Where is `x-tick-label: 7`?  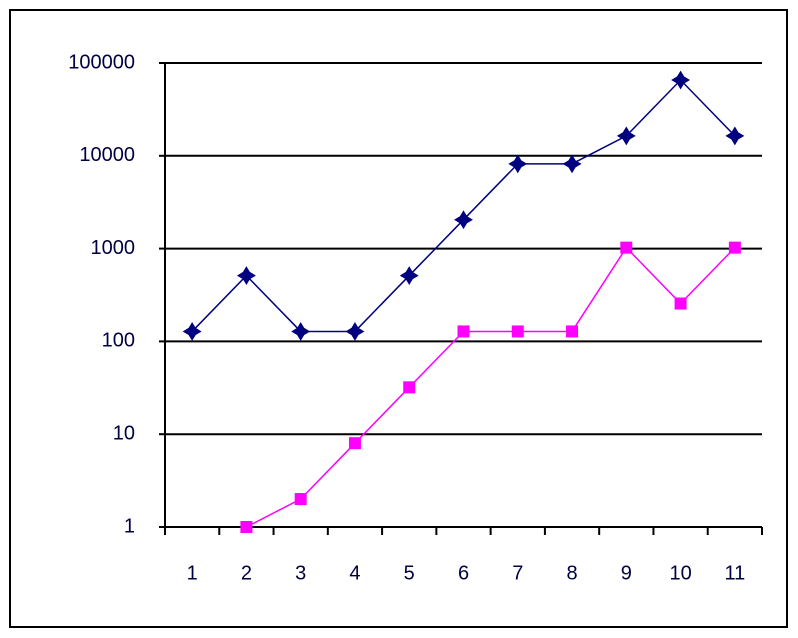 x-tick-label: 7 is located at coordinates (517, 573).